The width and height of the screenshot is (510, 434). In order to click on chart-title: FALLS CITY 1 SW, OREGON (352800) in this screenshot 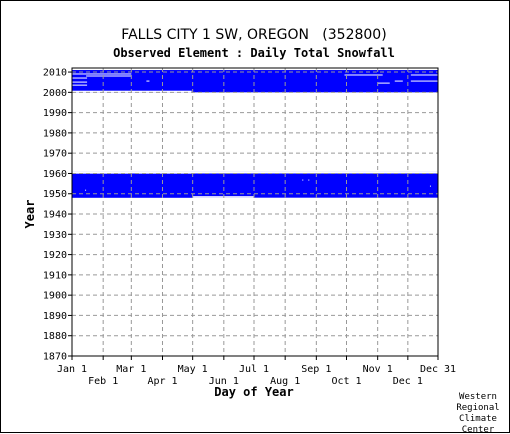, I will do `click(253, 35)`.